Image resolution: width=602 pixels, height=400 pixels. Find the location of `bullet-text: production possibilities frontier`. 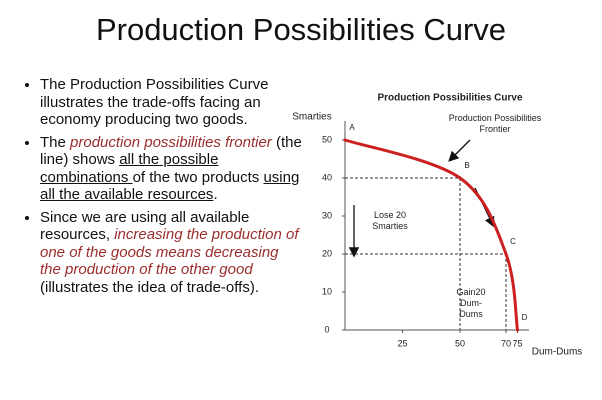

bullet-text: production possibilities frontier is located at coordinates (171, 142).